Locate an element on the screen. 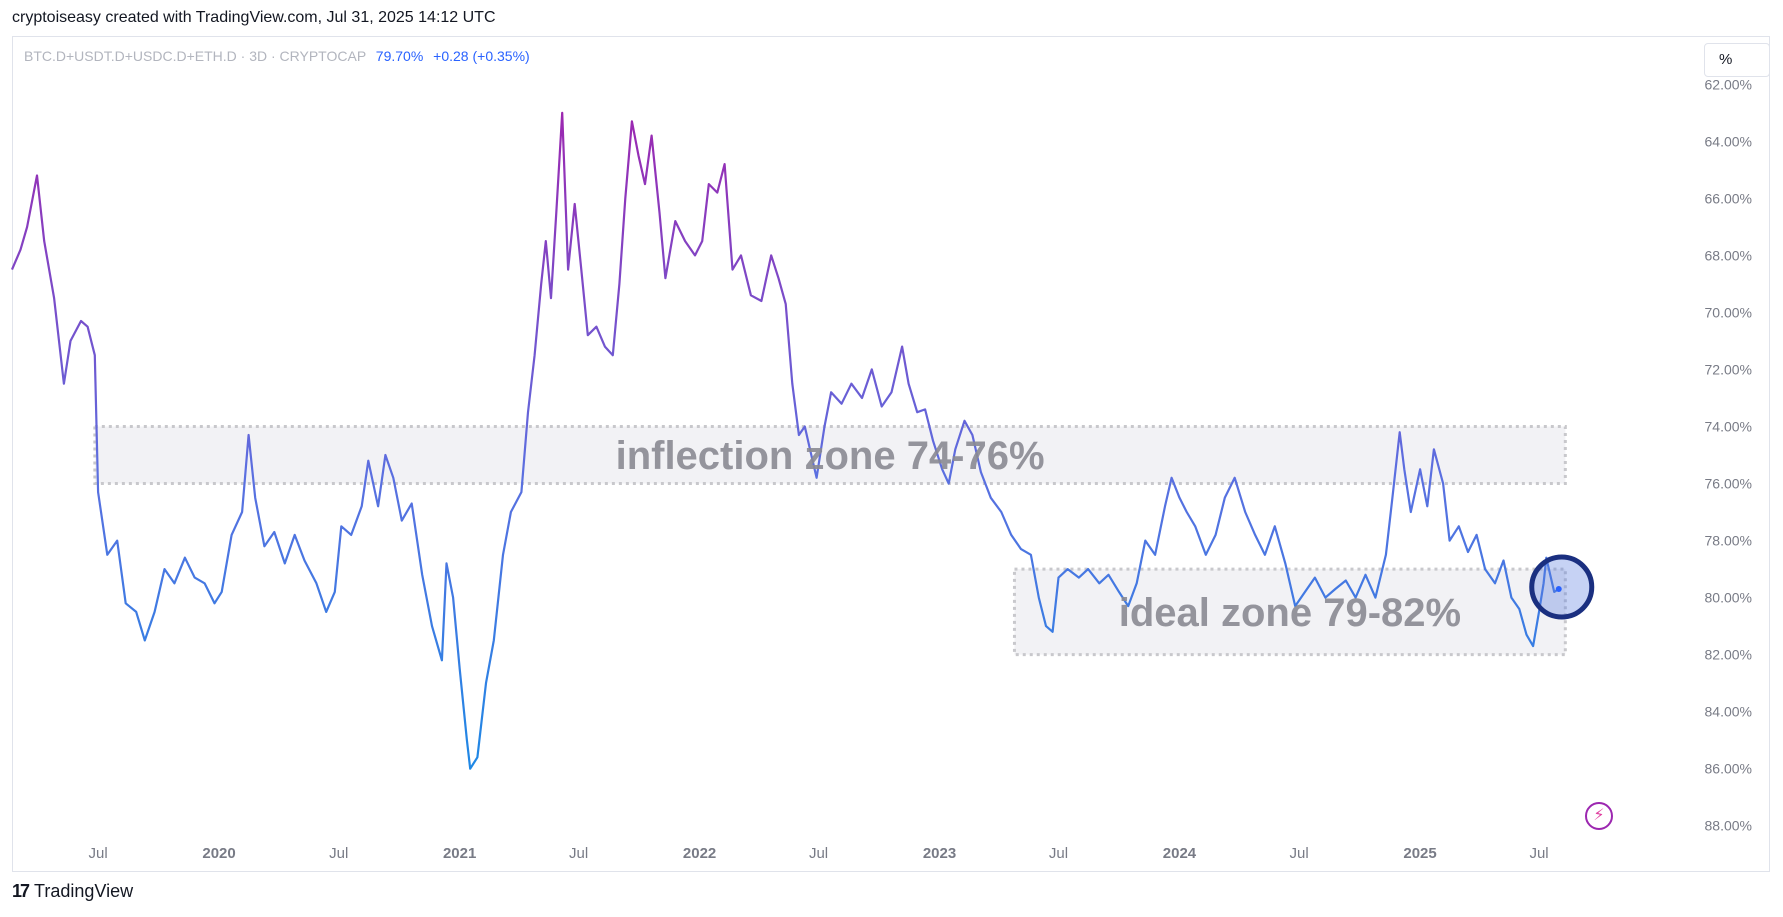 The height and width of the screenshot is (917, 1783). y-tick-label: 70.00% is located at coordinates (1728, 312).